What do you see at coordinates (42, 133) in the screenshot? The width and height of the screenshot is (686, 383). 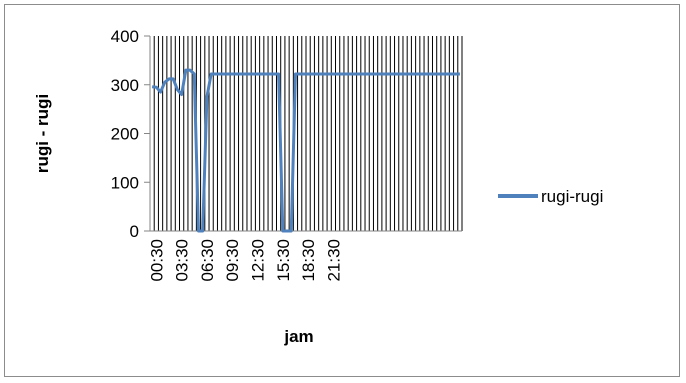 I see `y-axis-title: rugi - rugi` at bounding box center [42, 133].